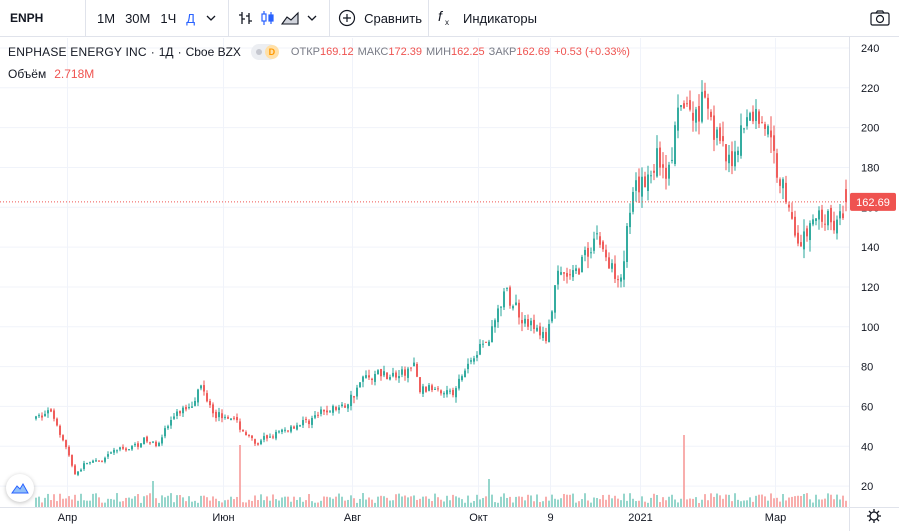  I want to click on interval-1h-button: 1Ч, so click(168, 18).